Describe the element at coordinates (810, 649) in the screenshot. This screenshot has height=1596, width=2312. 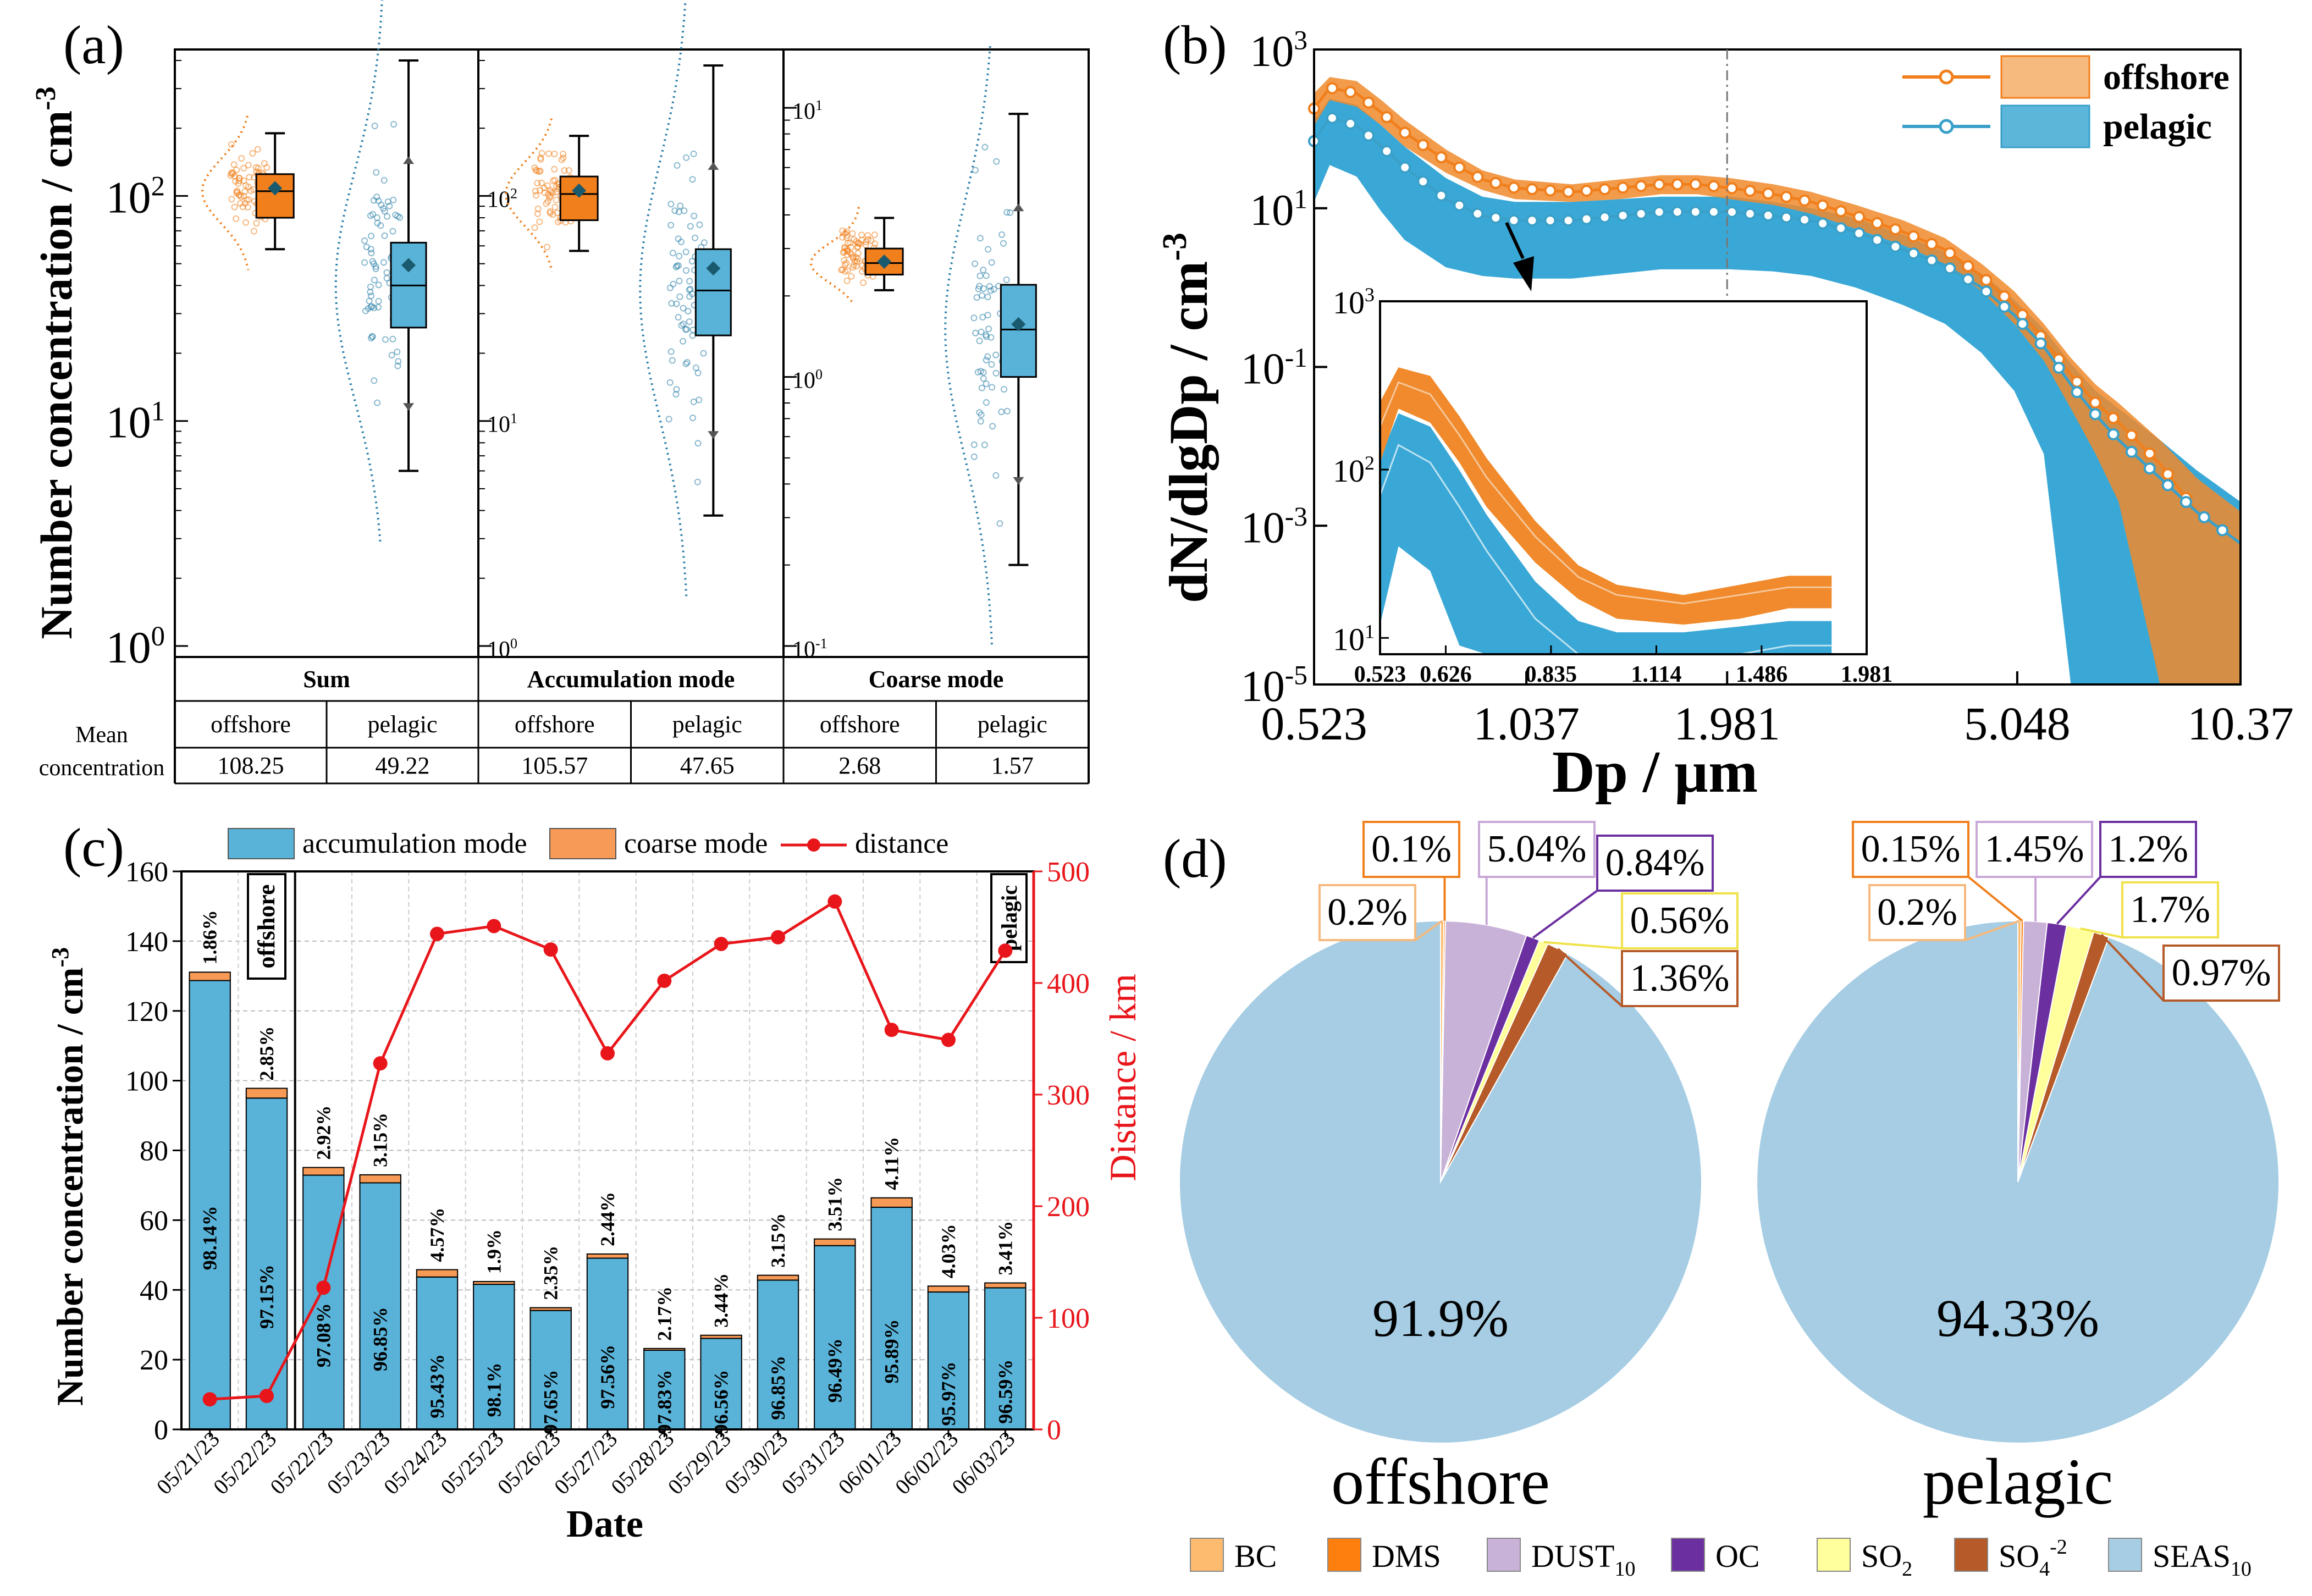
I see `y-tick-label: 10-1` at that location.